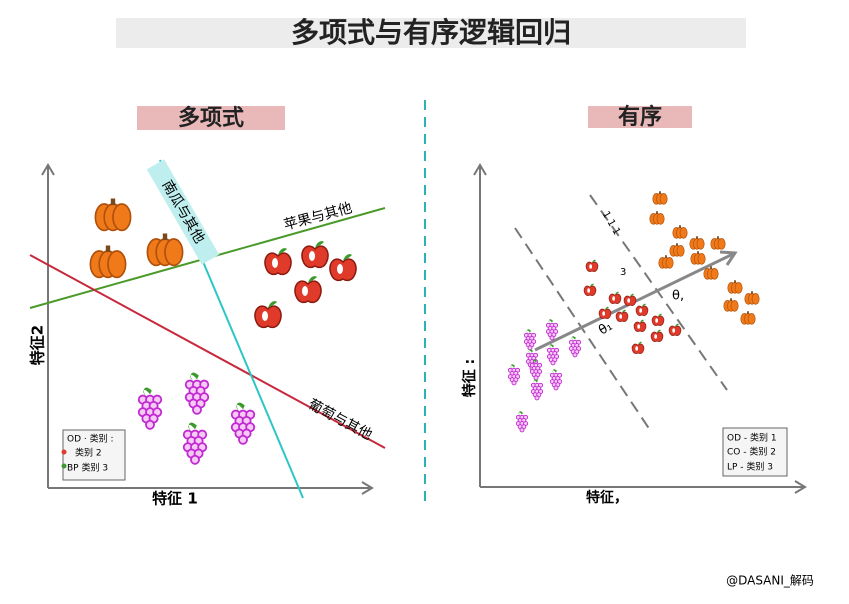 The height and width of the screenshot is (604, 849). What do you see at coordinates (175, 499) in the screenshot?
I see `x-axis-label: 特征 1` at bounding box center [175, 499].